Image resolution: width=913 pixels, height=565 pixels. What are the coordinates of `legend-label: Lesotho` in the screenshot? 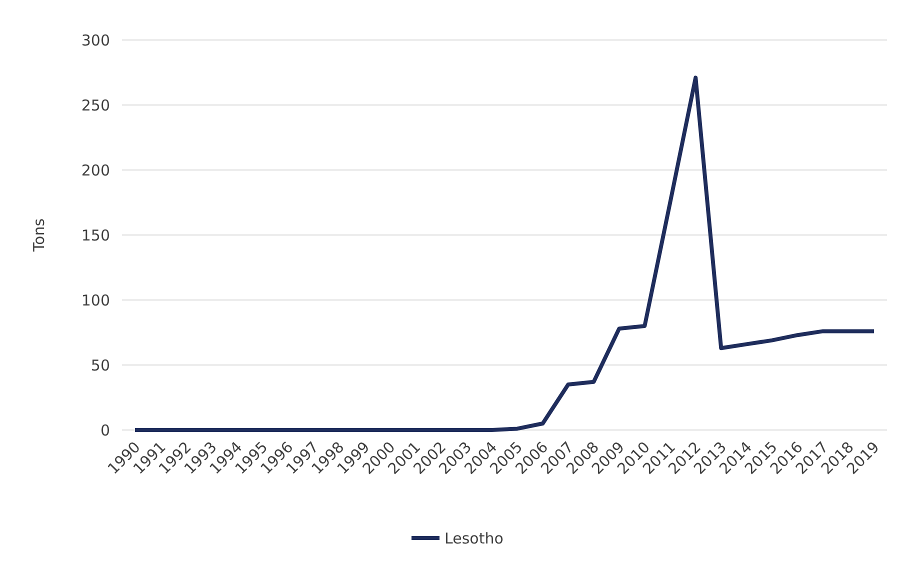 It's located at (474, 538).